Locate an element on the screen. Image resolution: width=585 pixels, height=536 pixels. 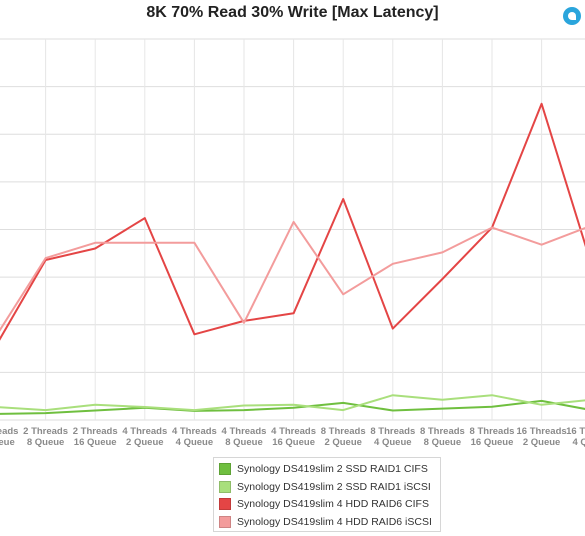
legend-item: Synology DS419slim 4 HDD RAID6 CIFS is located at coordinates (324, 504).